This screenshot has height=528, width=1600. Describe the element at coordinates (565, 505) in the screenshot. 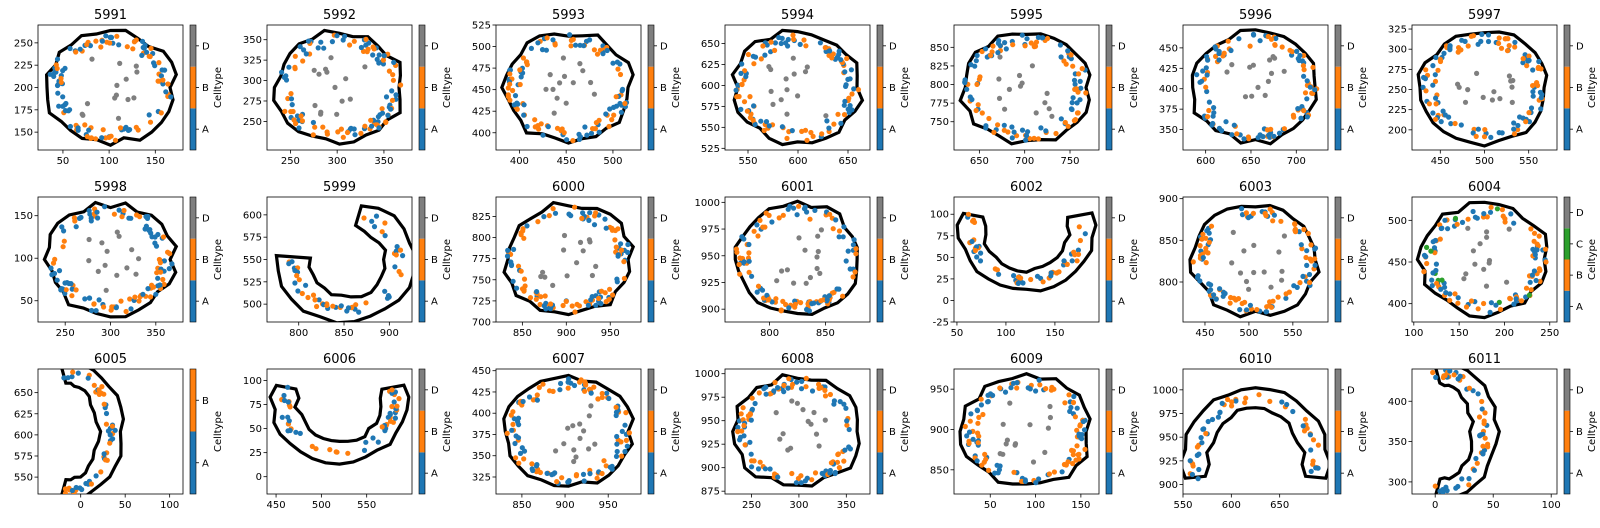

I see `x-tick-label: 900` at that location.